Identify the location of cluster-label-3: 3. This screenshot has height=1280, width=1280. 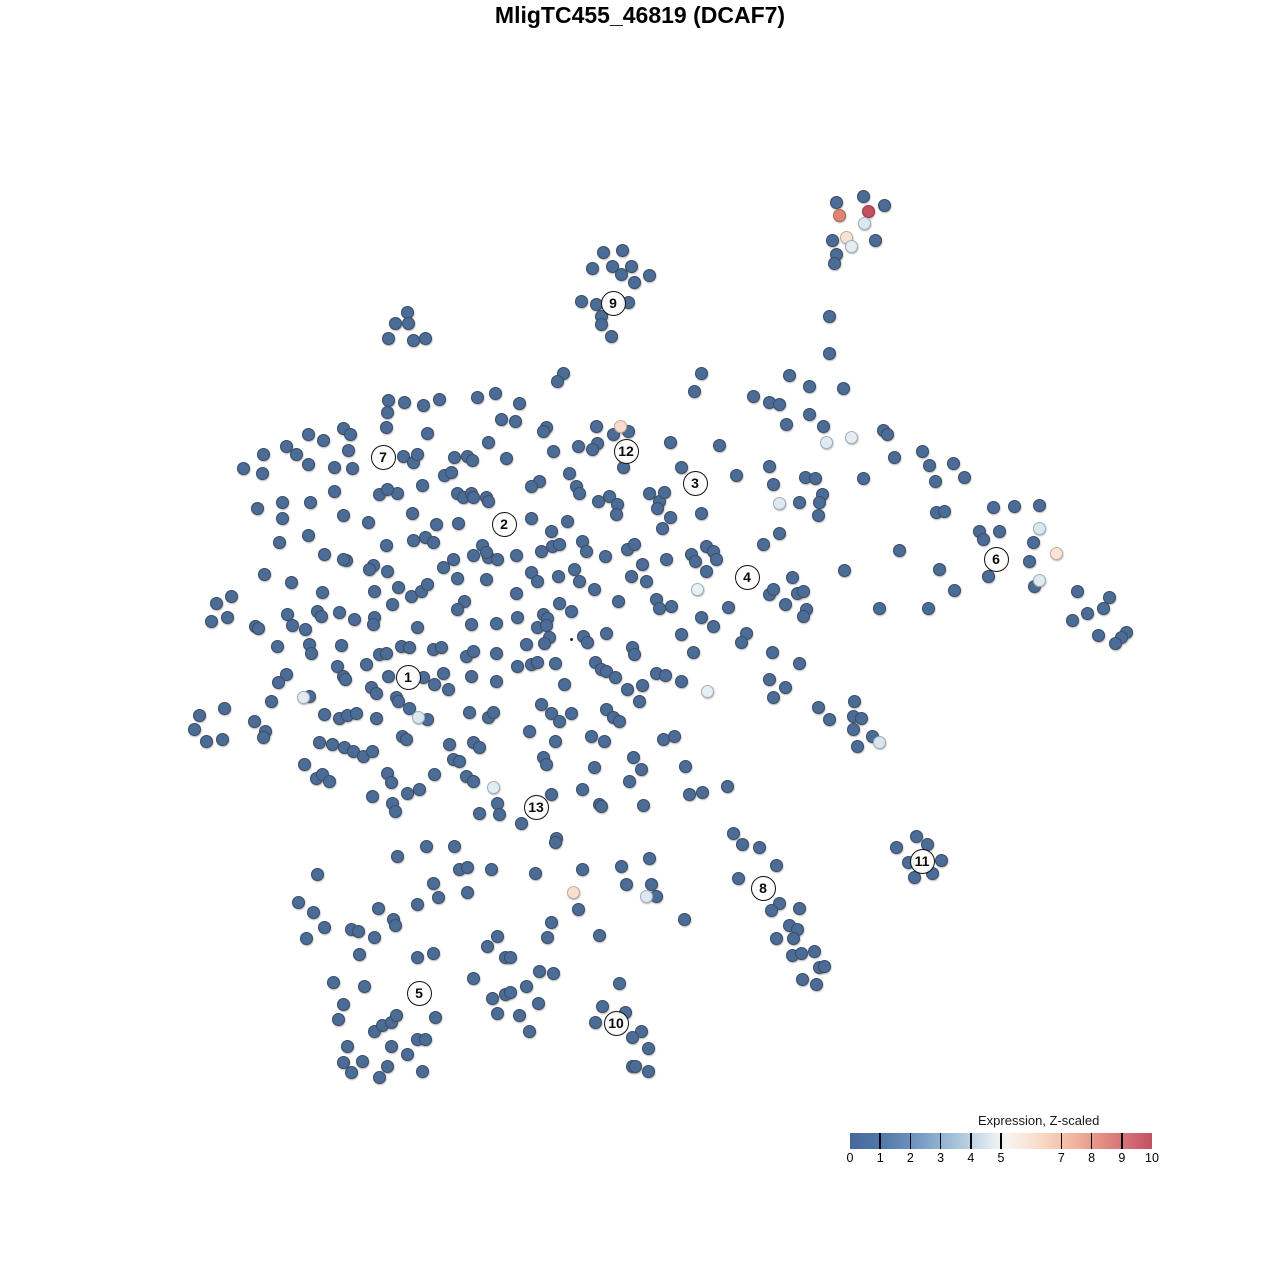
(695, 483).